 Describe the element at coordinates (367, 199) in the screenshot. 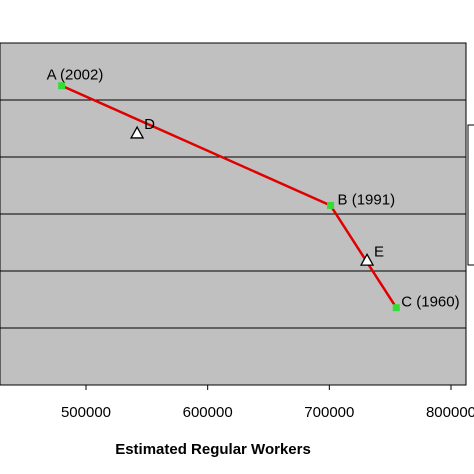

I see `data-point-label: B (1991)` at that location.